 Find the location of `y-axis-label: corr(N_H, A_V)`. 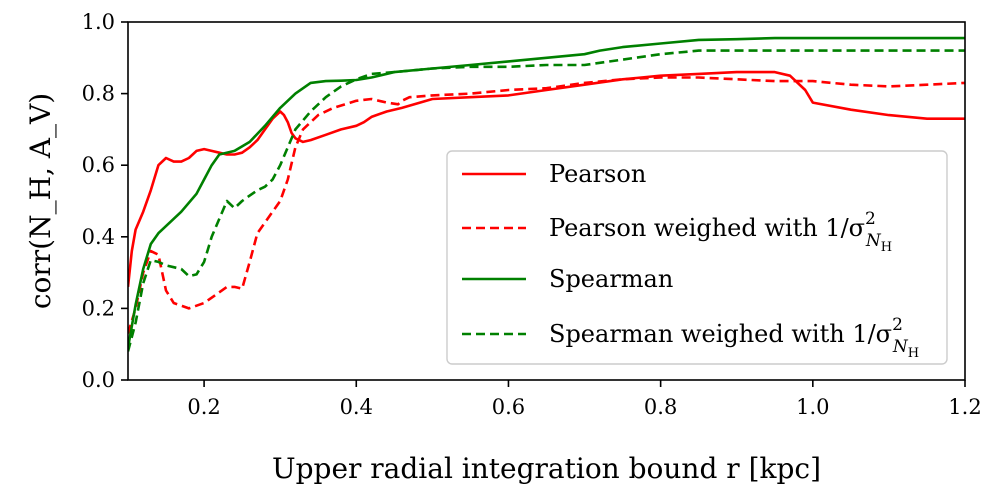

y-axis-label: corr(N_H, A_V) is located at coordinates (40, 201).